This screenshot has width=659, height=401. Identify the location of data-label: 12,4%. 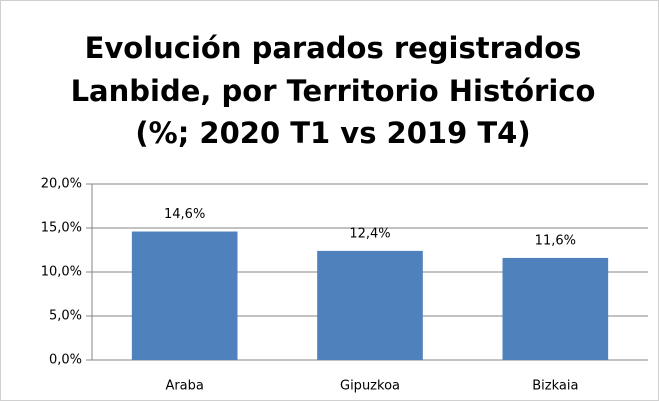
(369, 233).